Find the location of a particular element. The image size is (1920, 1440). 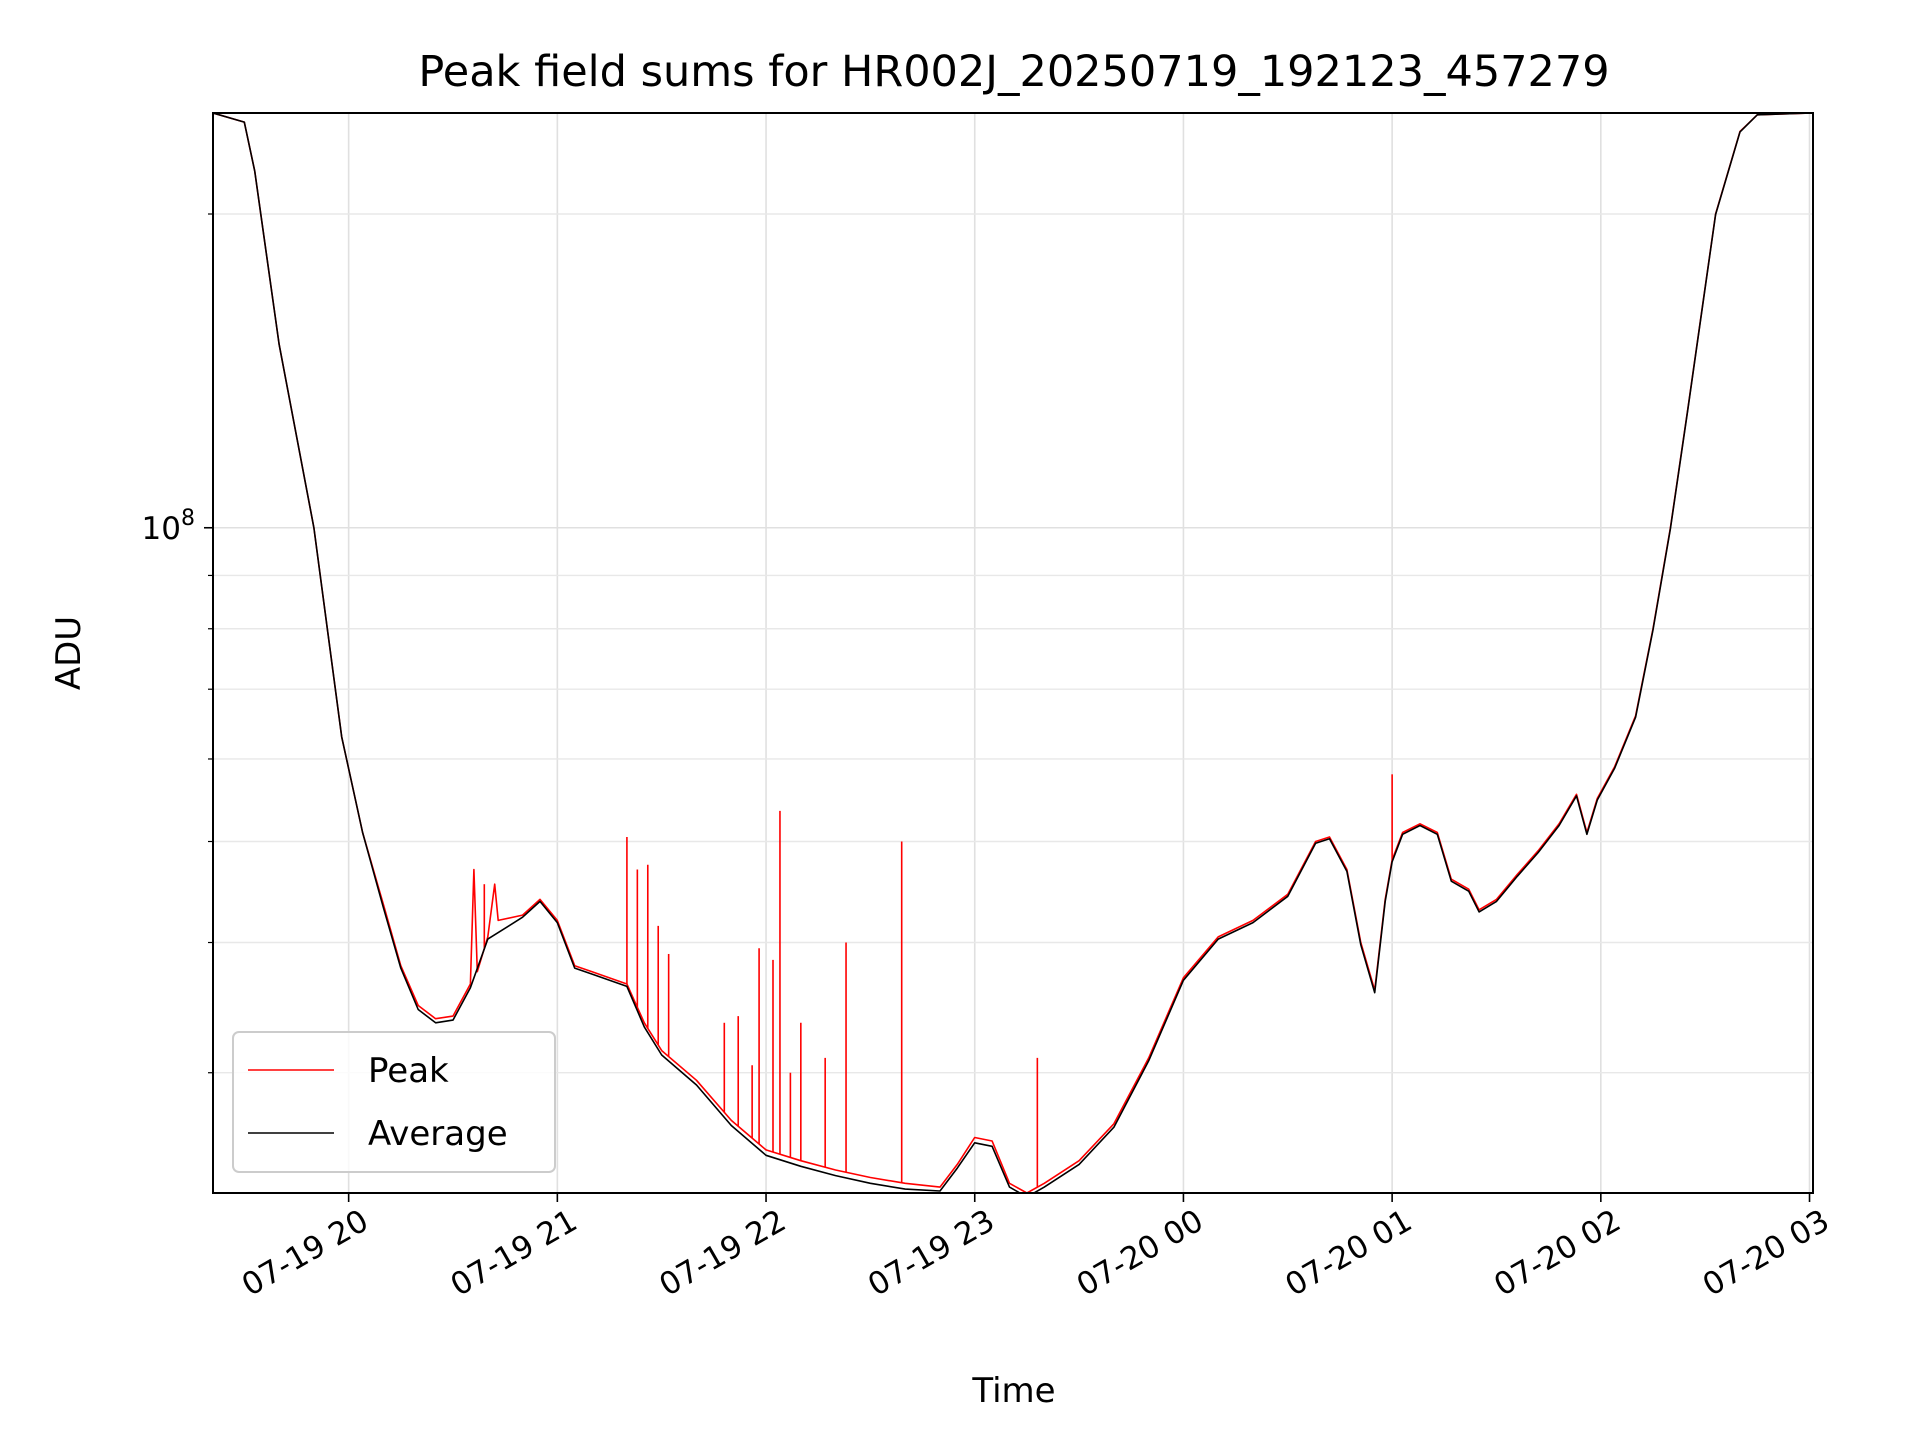

legend: Peak Average is located at coordinates (394, 1102).